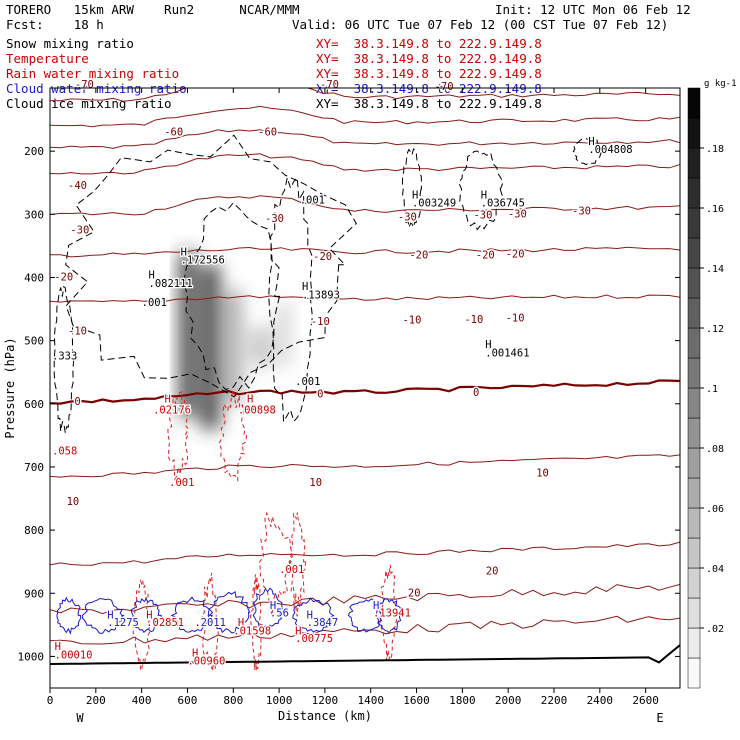 The image size is (740, 740). Describe the element at coordinates (715, 569) in the screenshot. I see `colorbar-tick-label: .04` at that location.